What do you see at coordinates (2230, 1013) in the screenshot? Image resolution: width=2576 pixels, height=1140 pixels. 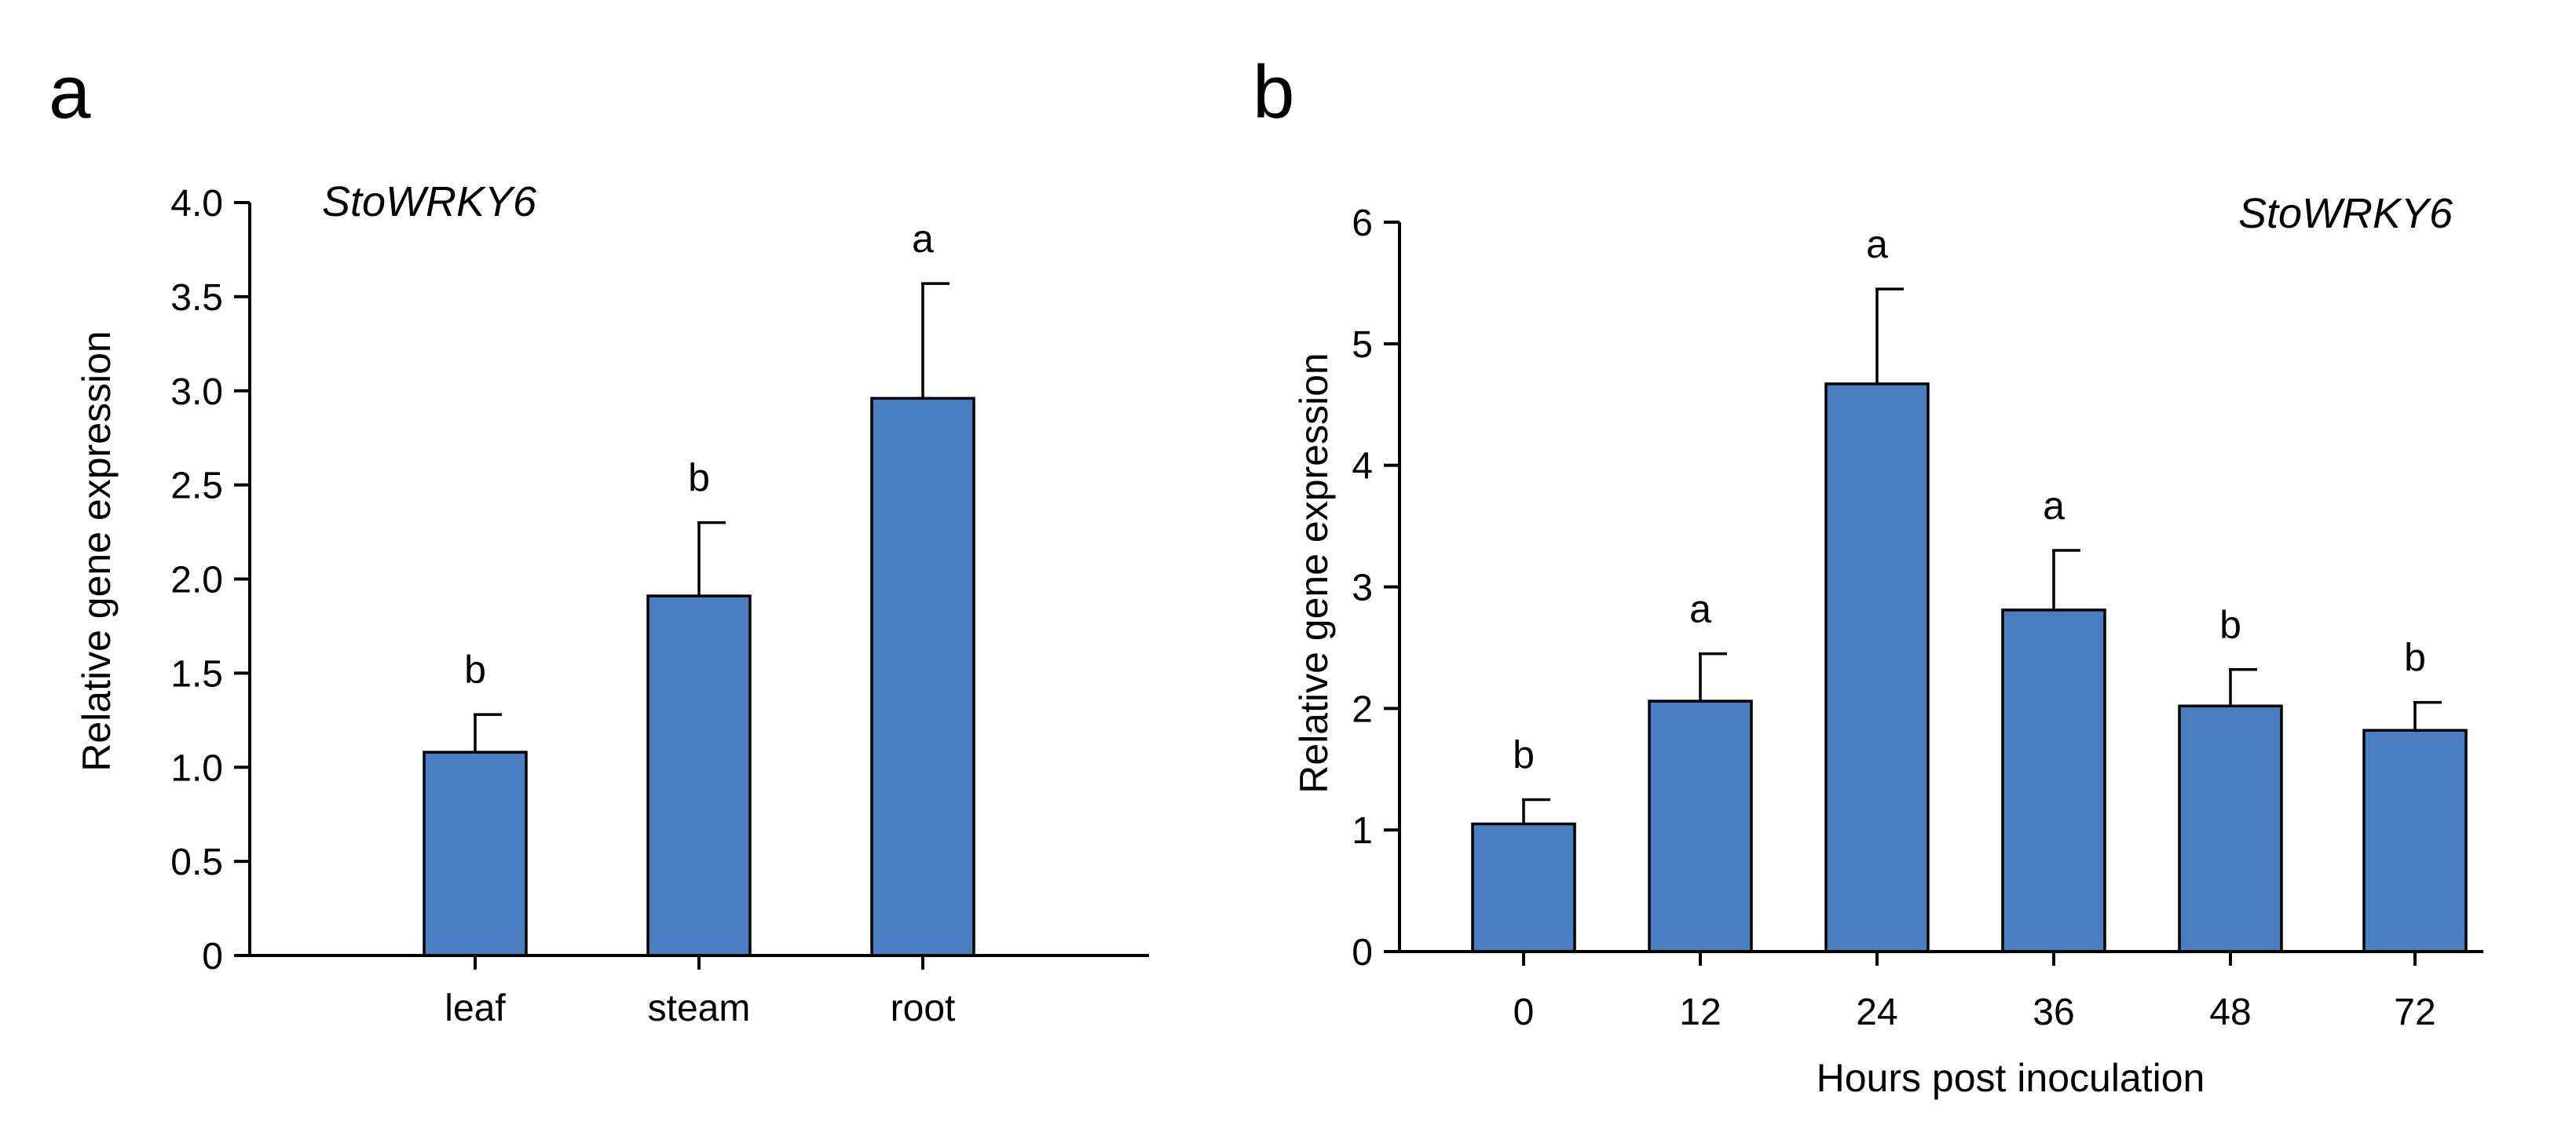 I see `x-tick-label-b-48: 48` at bounding box center [2230, 1013].